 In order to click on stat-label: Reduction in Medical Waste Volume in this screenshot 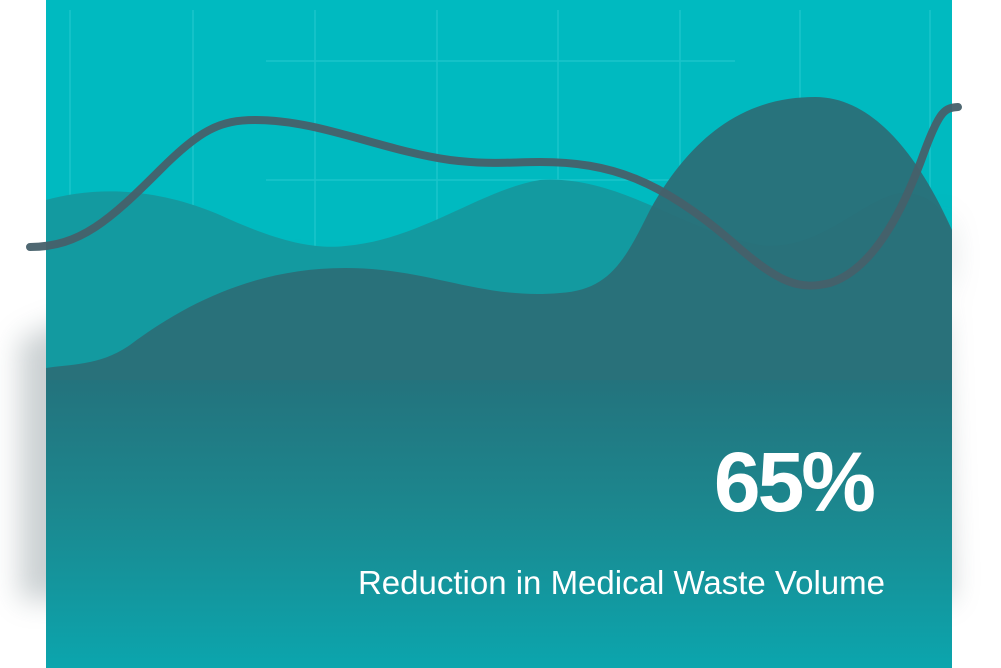, I will do `click(621, 582)`.